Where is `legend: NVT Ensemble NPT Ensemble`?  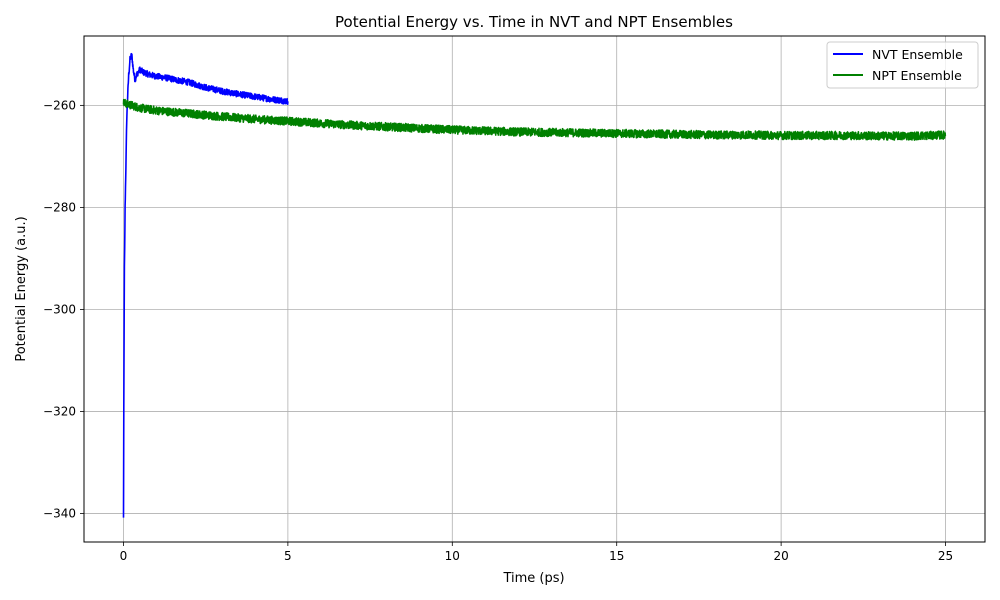 legend: NVT Ensemble NPT Ensemble is located at coordinates (902, 65).